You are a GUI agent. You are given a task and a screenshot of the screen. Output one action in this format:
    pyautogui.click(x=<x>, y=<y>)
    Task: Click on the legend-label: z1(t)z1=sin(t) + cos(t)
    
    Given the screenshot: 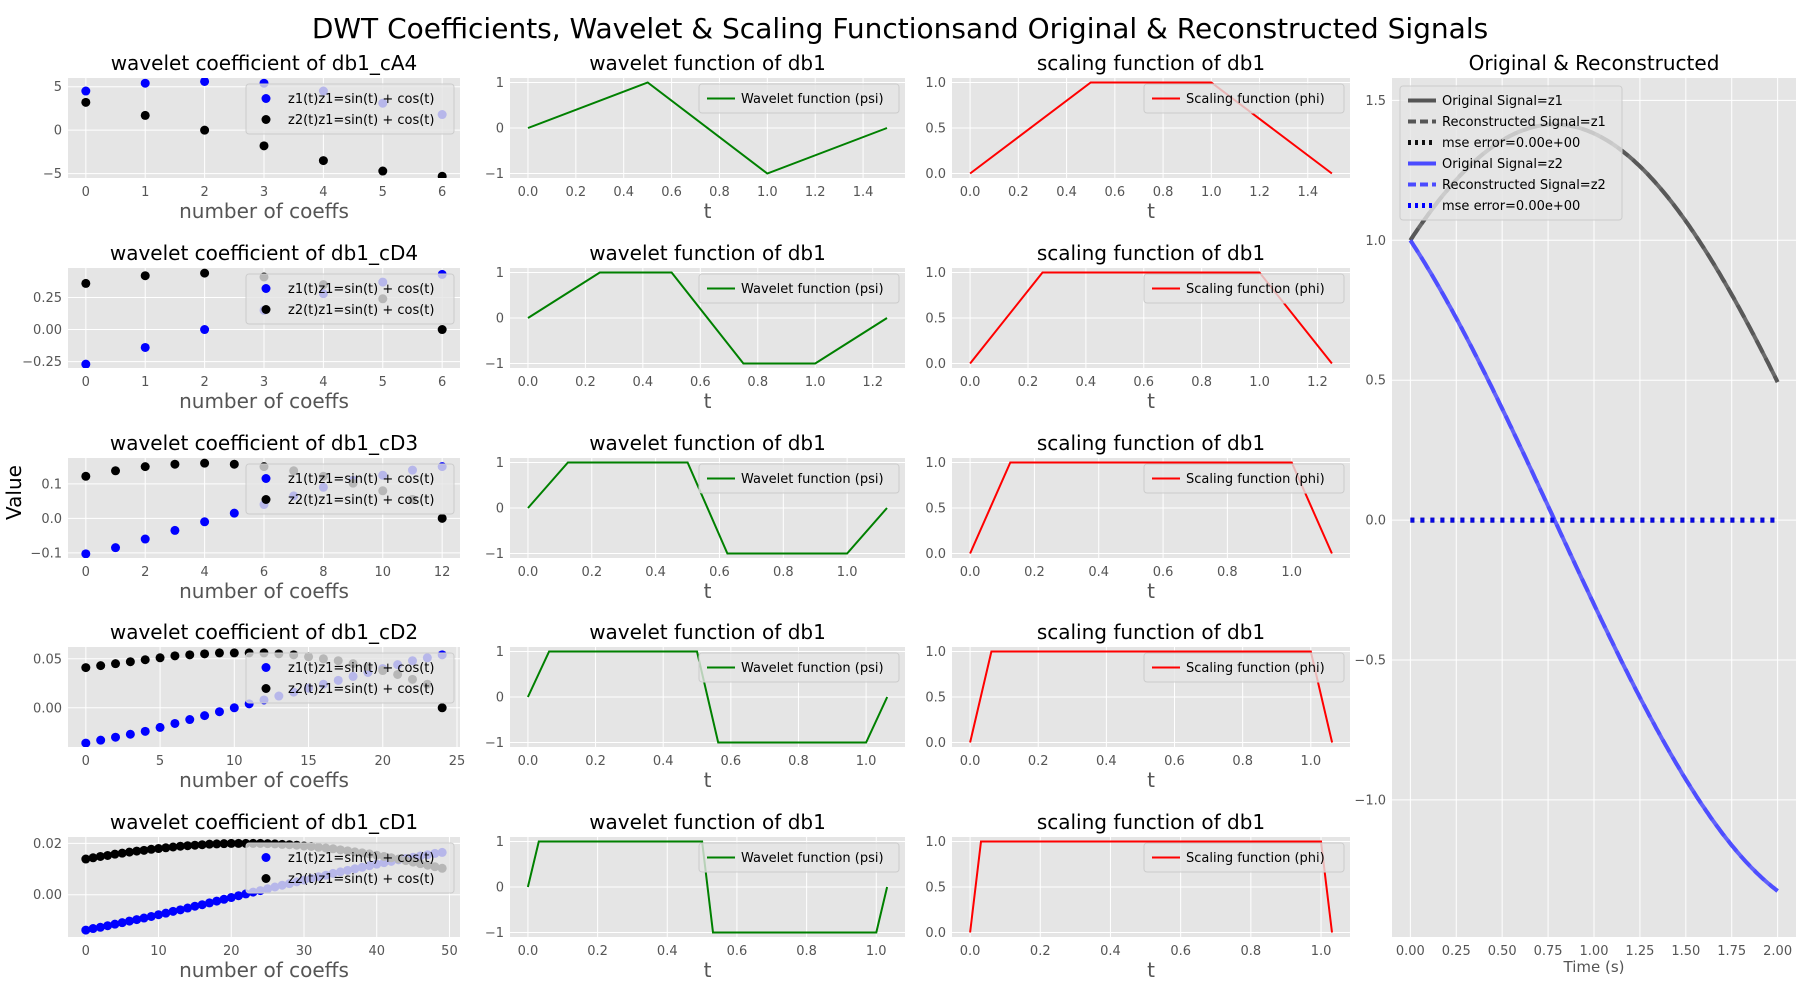 What is the action you would take?
    pyautogui.click(x=361, y=99)
    